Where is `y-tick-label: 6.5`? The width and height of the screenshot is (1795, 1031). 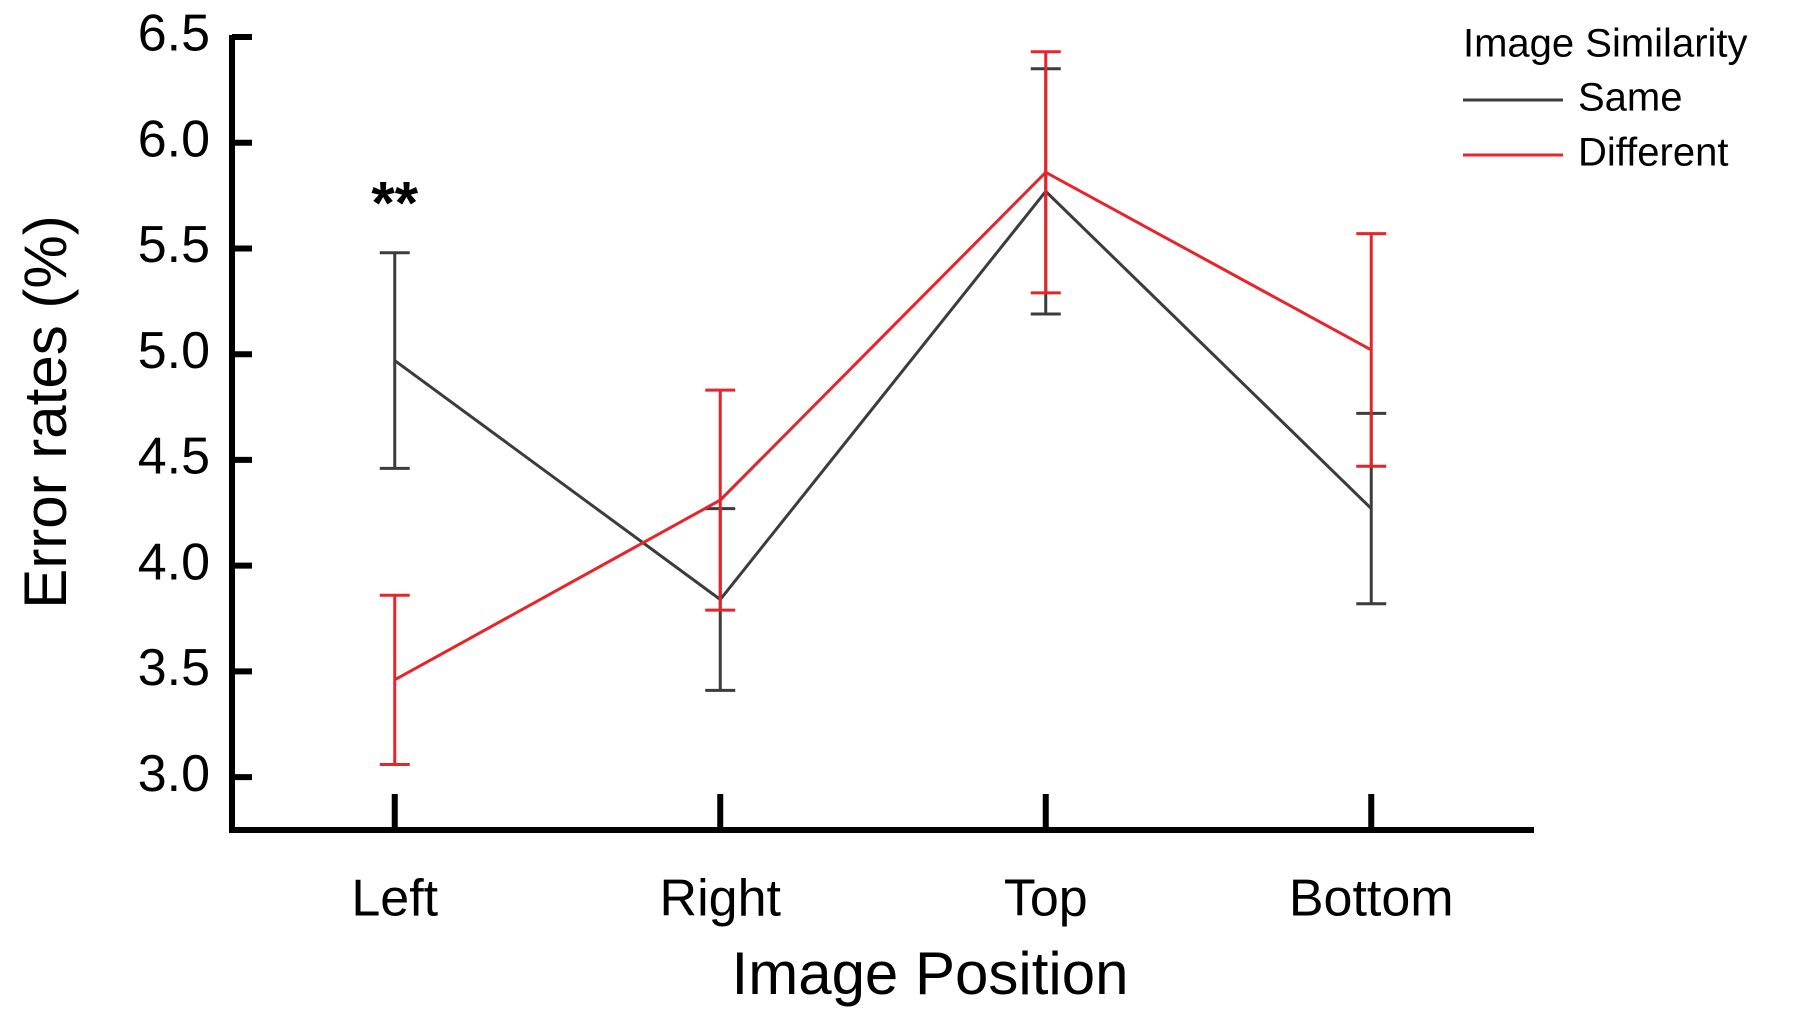 y-tick-label: 6.5 is located at coordinates (174, 34).